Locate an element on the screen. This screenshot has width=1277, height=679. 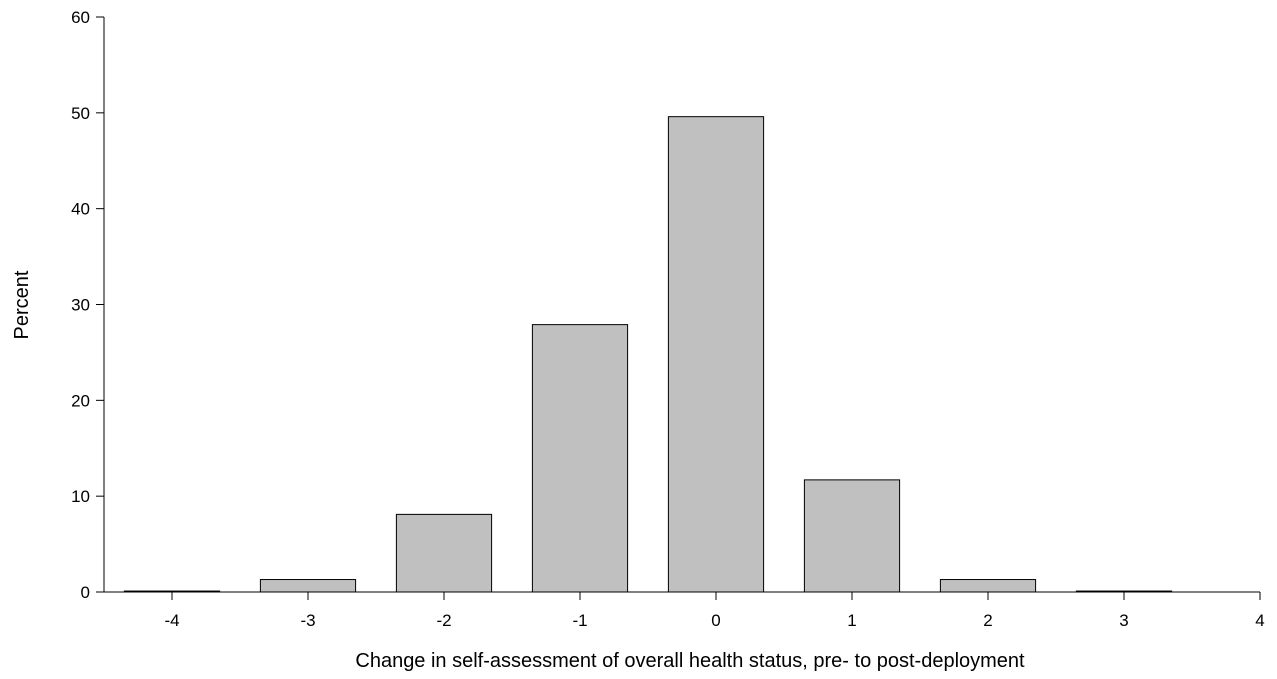
x-tick-label: 0 is located at coordinates (715, 620).